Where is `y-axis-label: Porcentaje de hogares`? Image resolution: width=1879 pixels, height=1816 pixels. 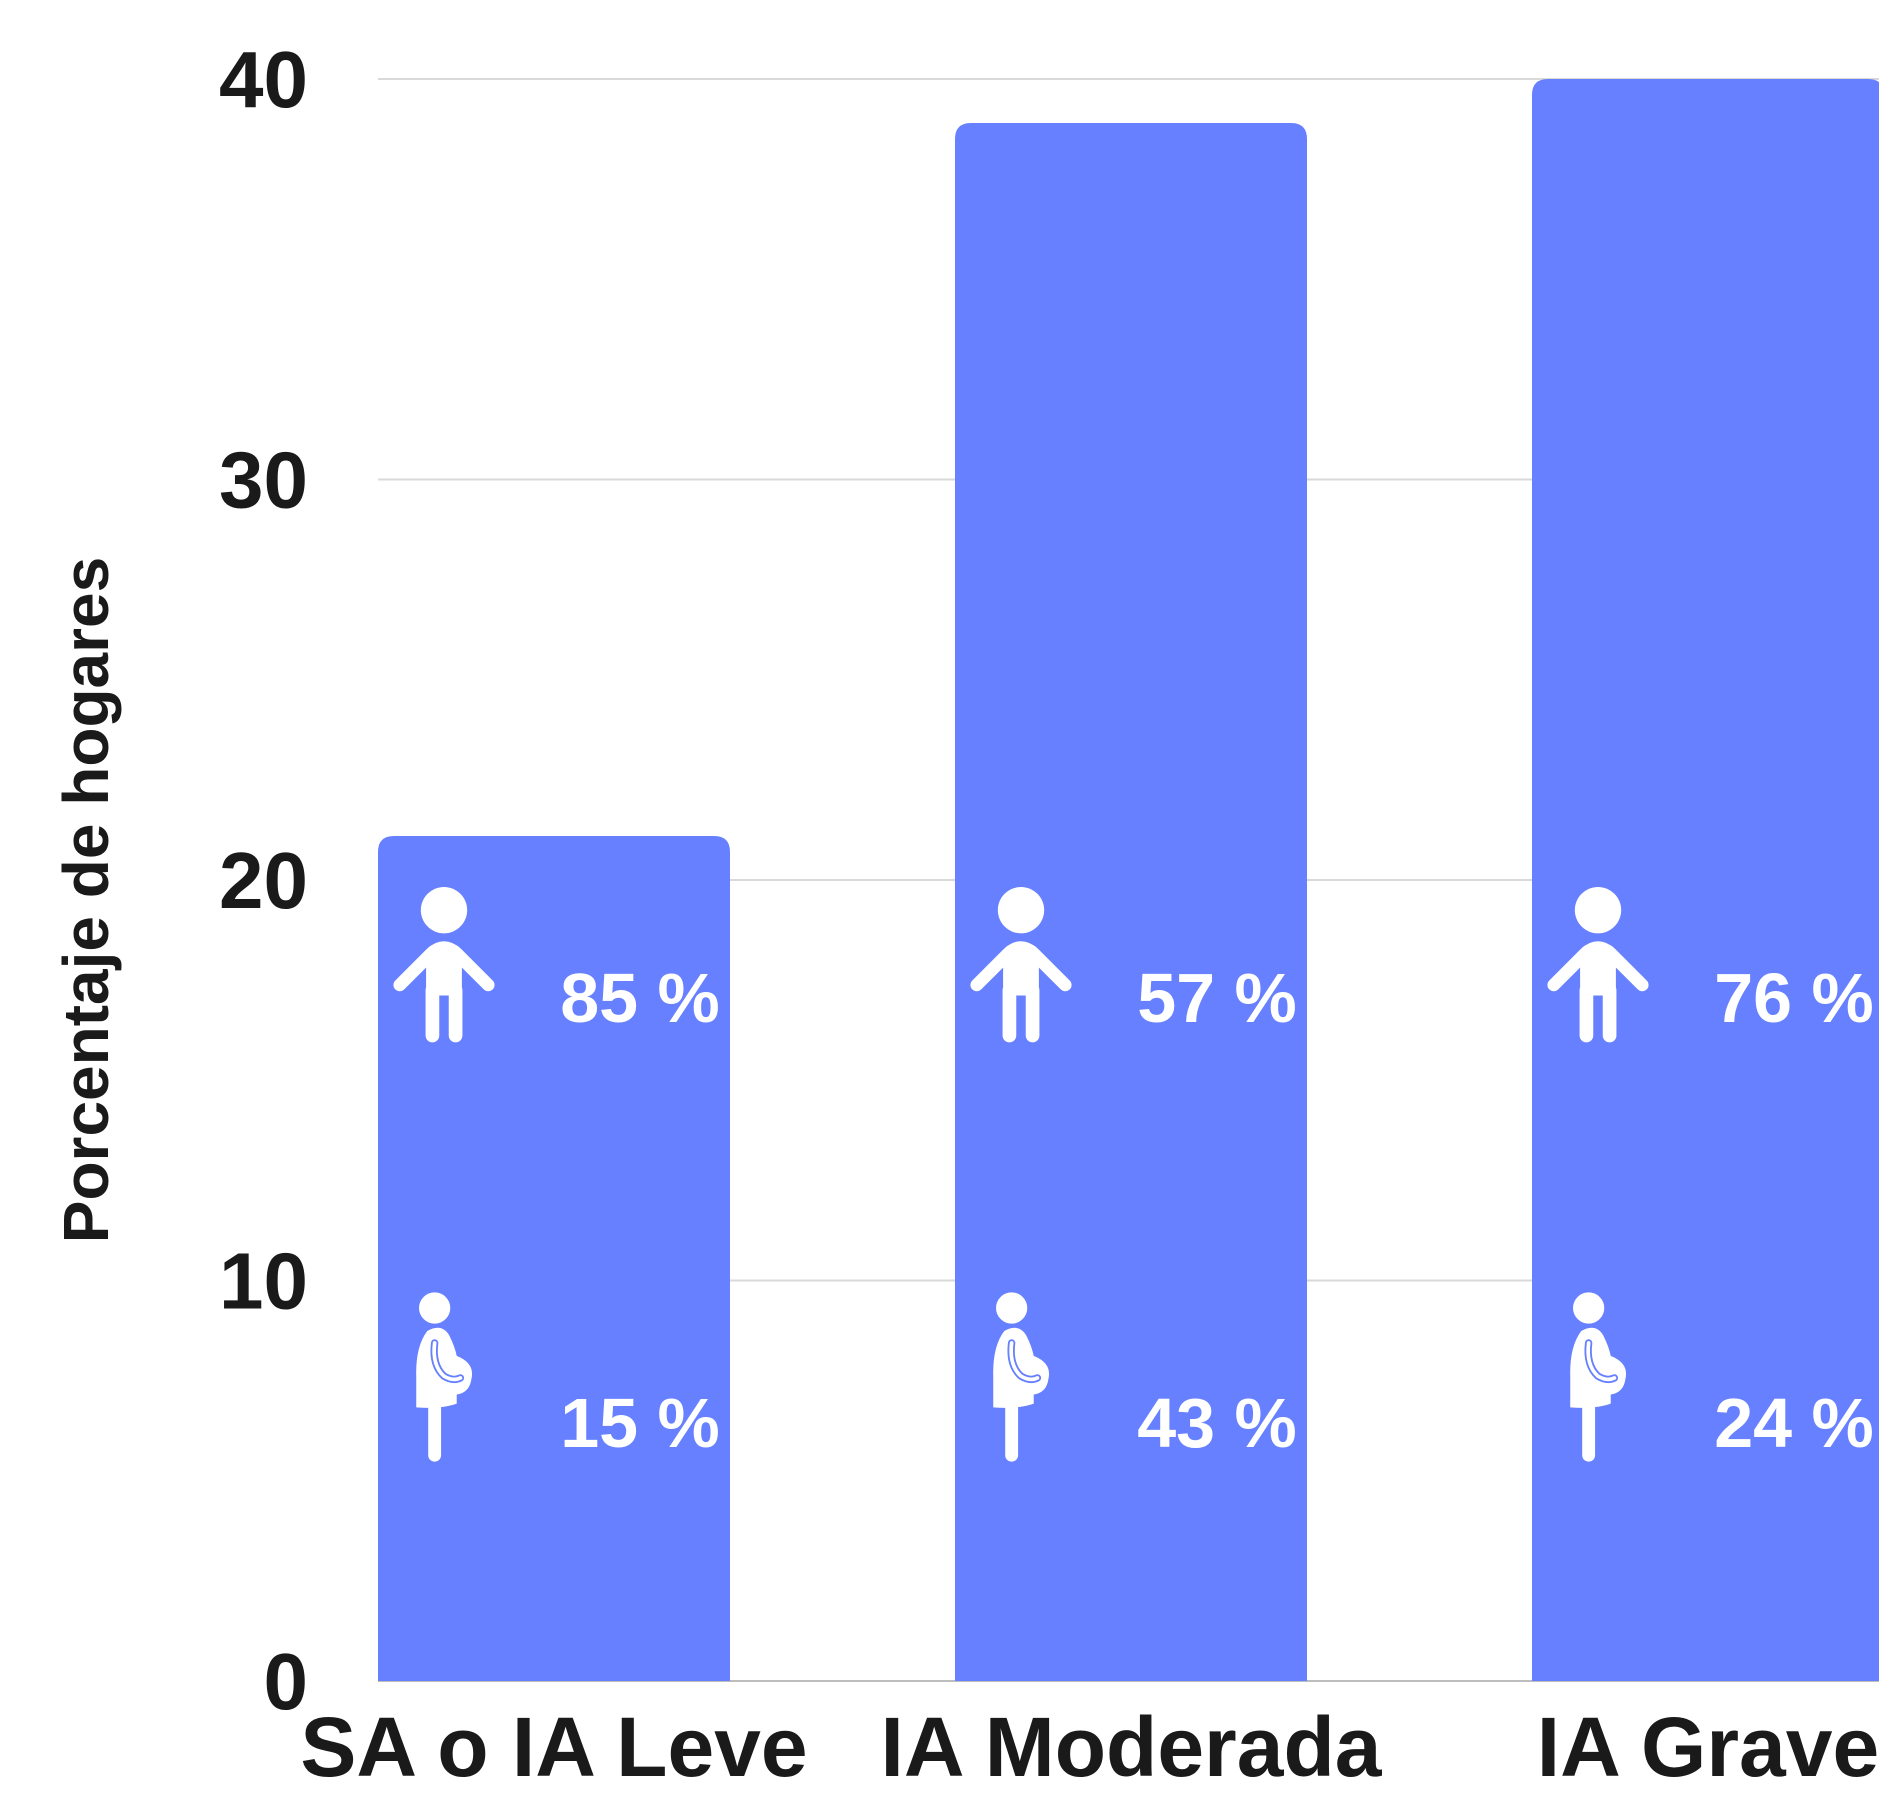
y-axis-label: Porcentaje de hogares is located at coordinates (86, 900).